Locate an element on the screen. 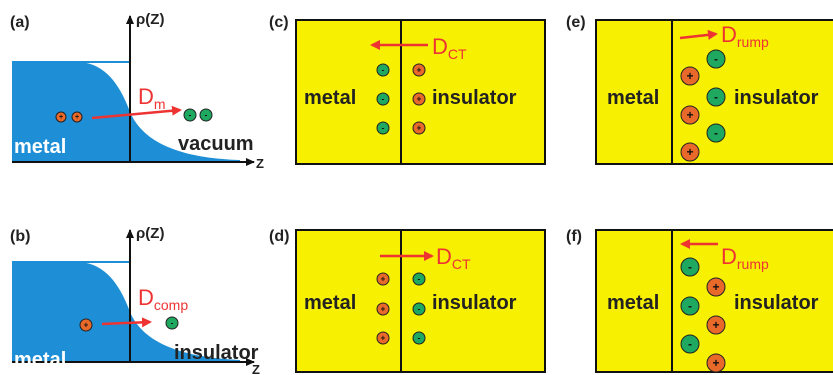 The image size is (833, 375). panel-a-label: (a) is located at coordinates (20, 22).